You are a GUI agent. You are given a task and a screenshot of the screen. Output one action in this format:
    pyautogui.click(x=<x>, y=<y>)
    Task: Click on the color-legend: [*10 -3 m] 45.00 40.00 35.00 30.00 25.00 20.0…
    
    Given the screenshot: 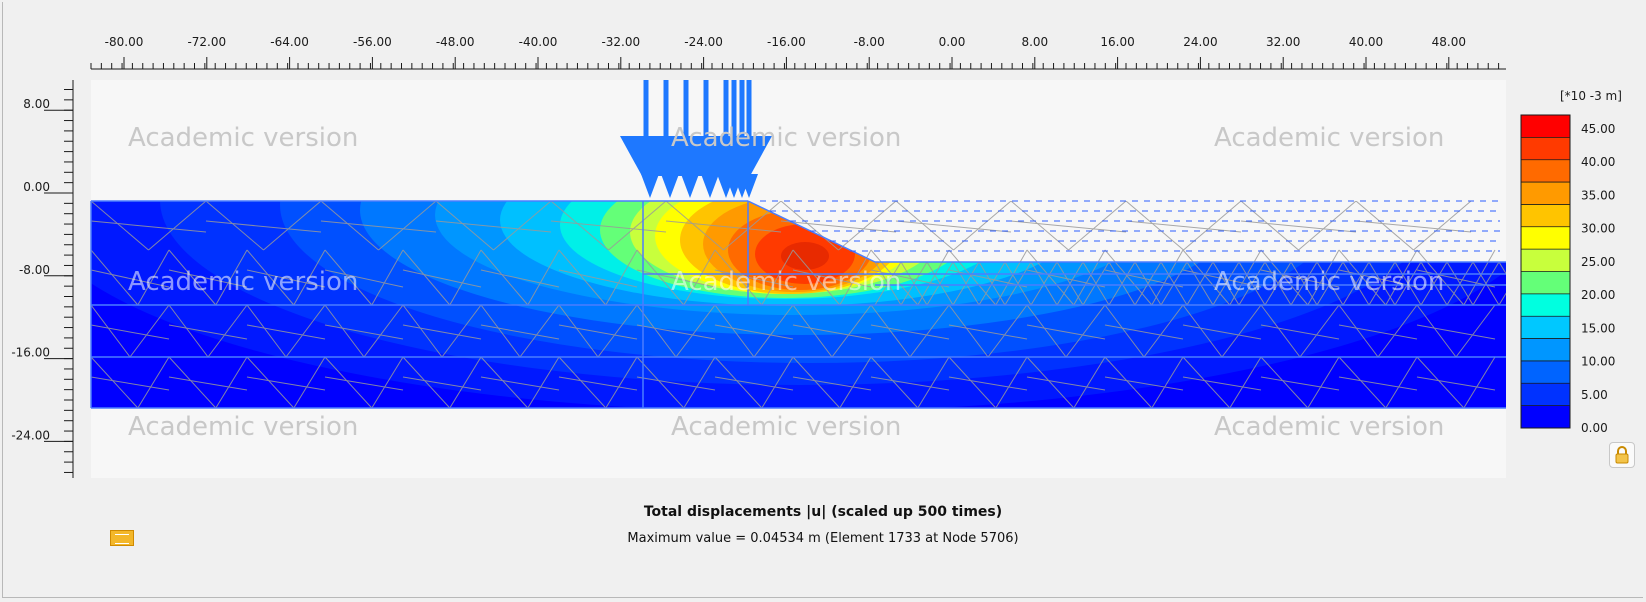 What is the action you would take?
    pyautogui.click(x=1571, y=262)
    